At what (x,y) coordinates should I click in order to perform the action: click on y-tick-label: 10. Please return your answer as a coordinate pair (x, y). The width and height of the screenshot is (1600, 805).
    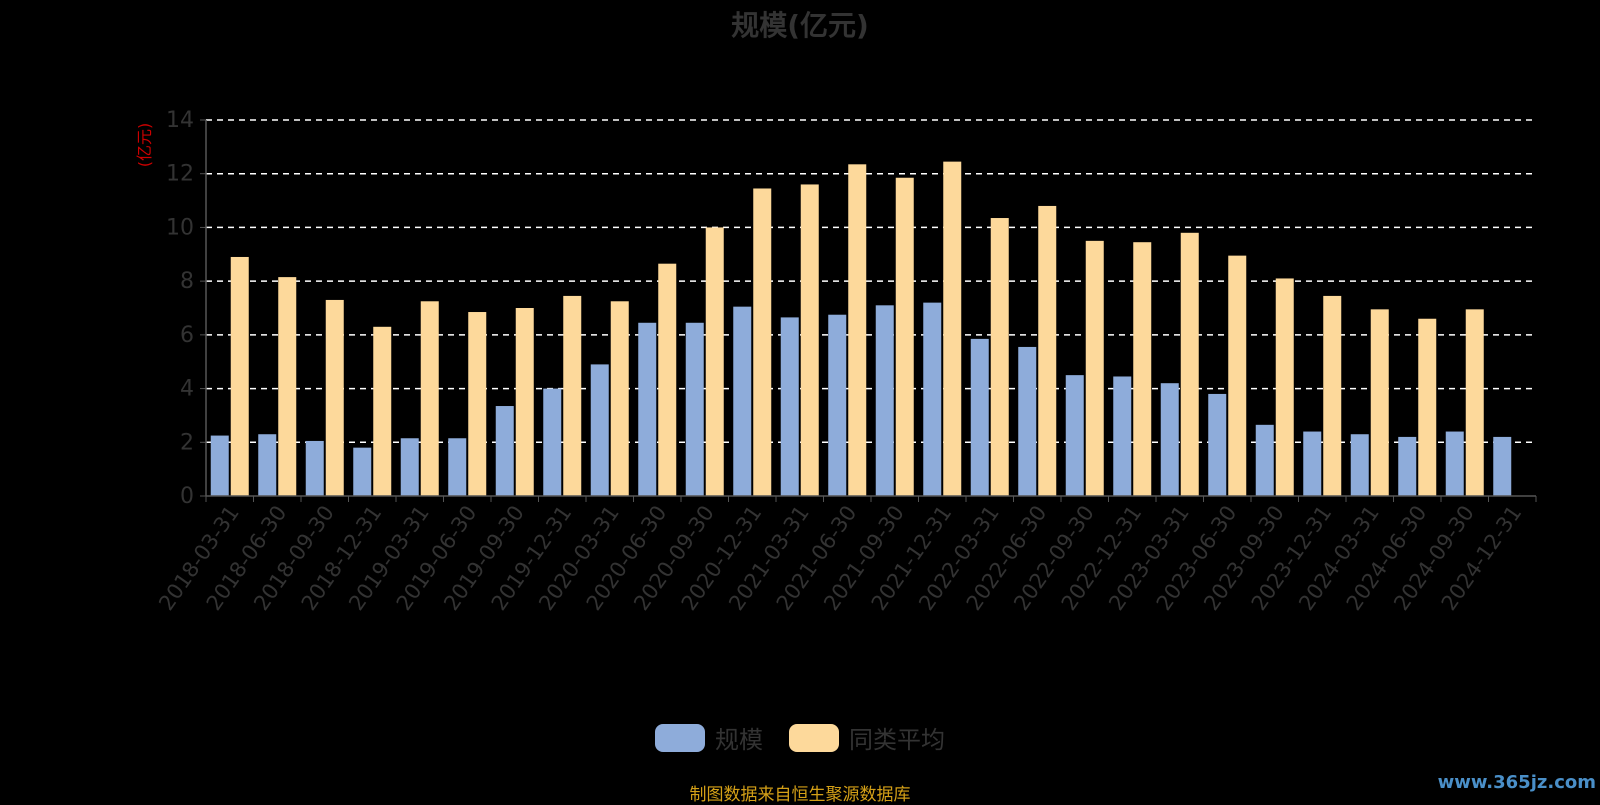
    Looking at the image, I should click on (180, 227).